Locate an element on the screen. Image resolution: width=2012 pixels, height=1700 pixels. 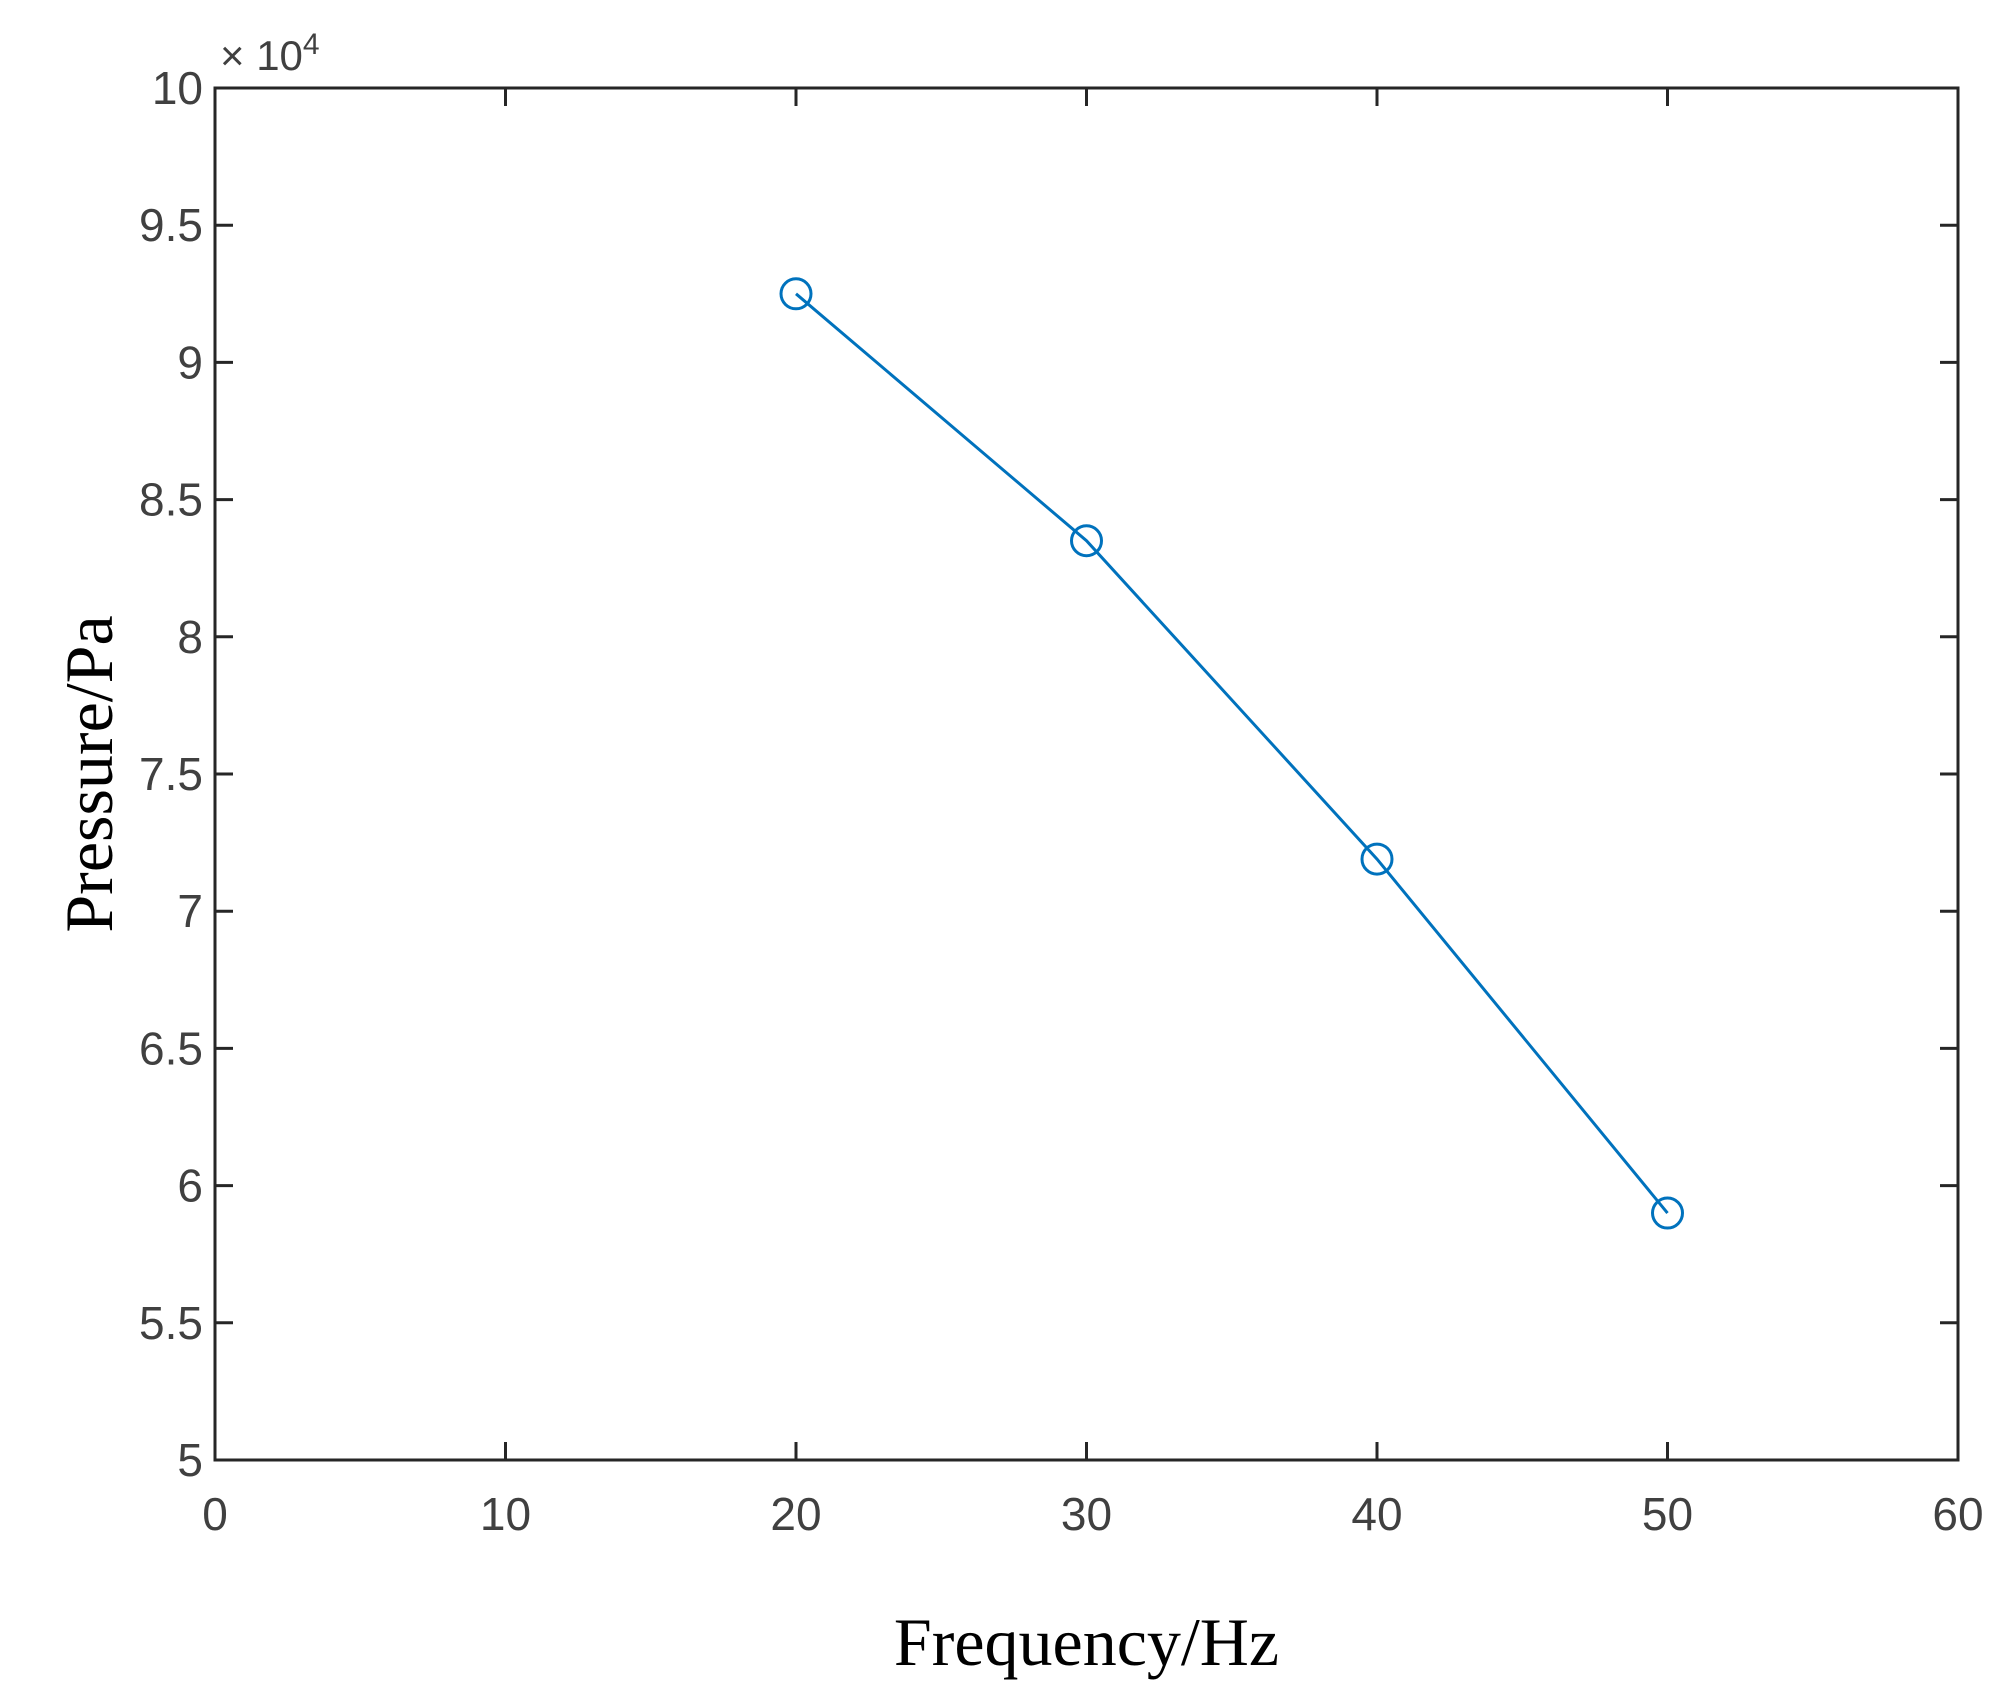
y-tick-label: 10 is located at coordinates (177, 88).